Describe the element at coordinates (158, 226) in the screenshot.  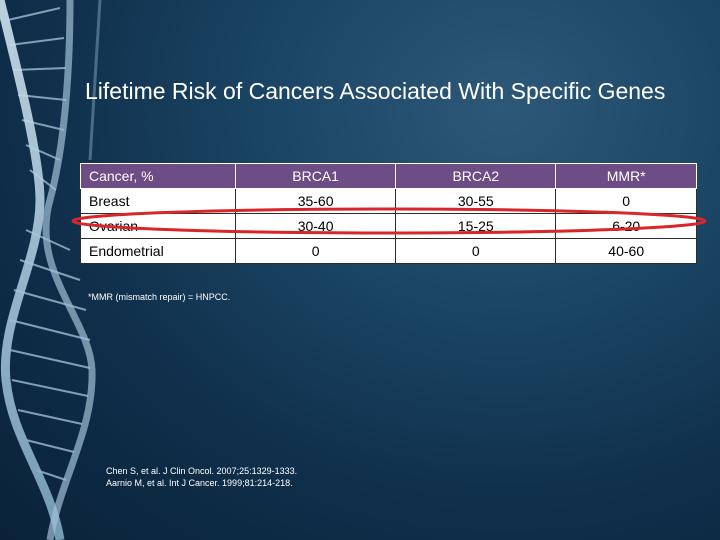
I see `row-label: Ovarian` at that location.